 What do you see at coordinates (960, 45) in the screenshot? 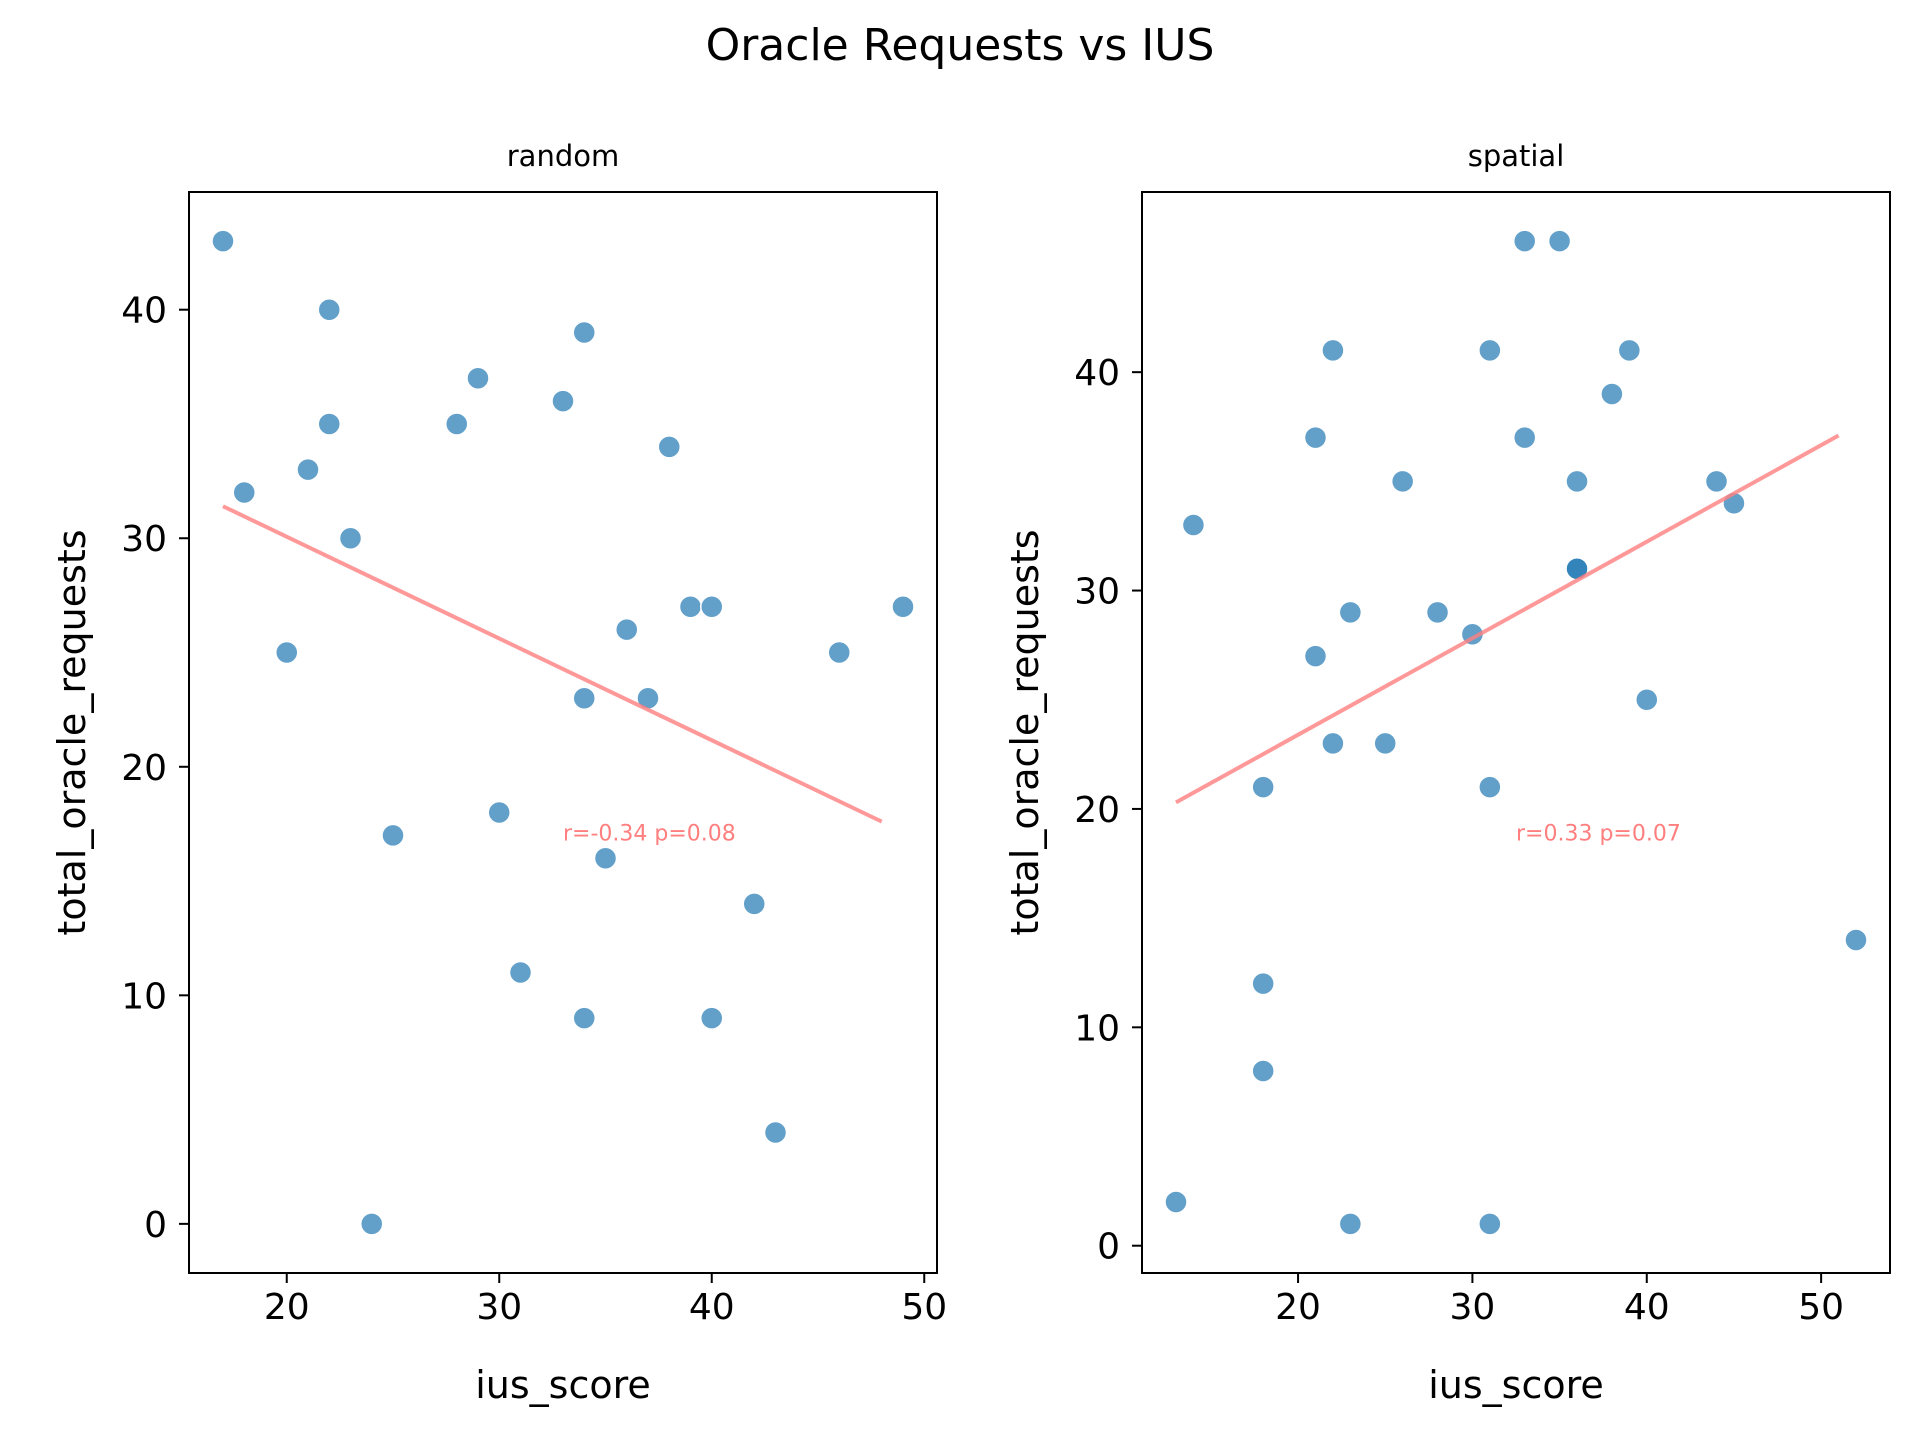
I see `figure-title: Oracle Requests vs IUS` at bounding box center [960, 45].